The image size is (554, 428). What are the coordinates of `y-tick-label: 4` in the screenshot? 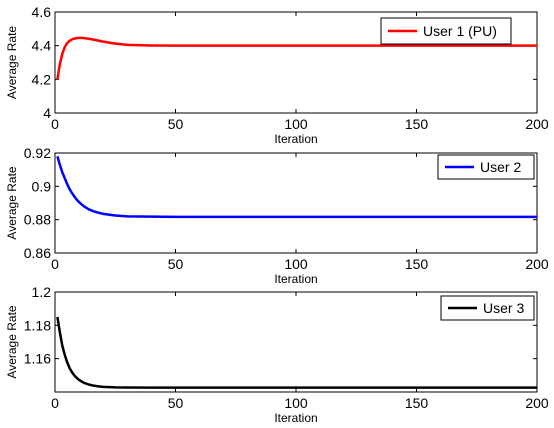 It's located at (47, 113).